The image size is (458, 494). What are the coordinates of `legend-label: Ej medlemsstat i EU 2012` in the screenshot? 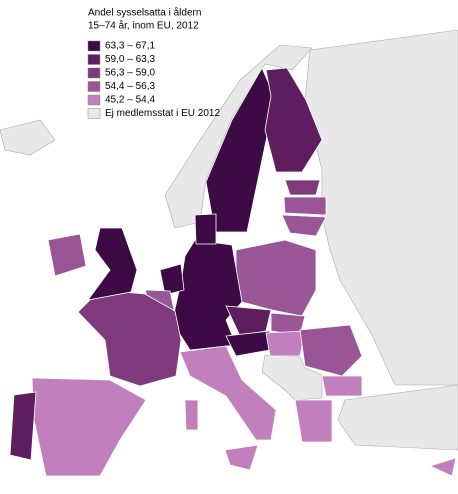 It's located at (162, 113).